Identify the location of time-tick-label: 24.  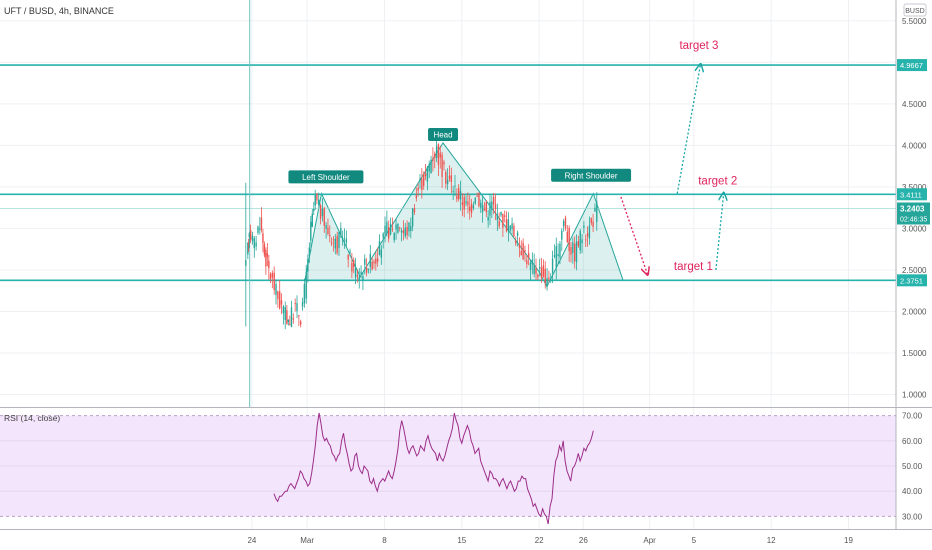
(251, 540).